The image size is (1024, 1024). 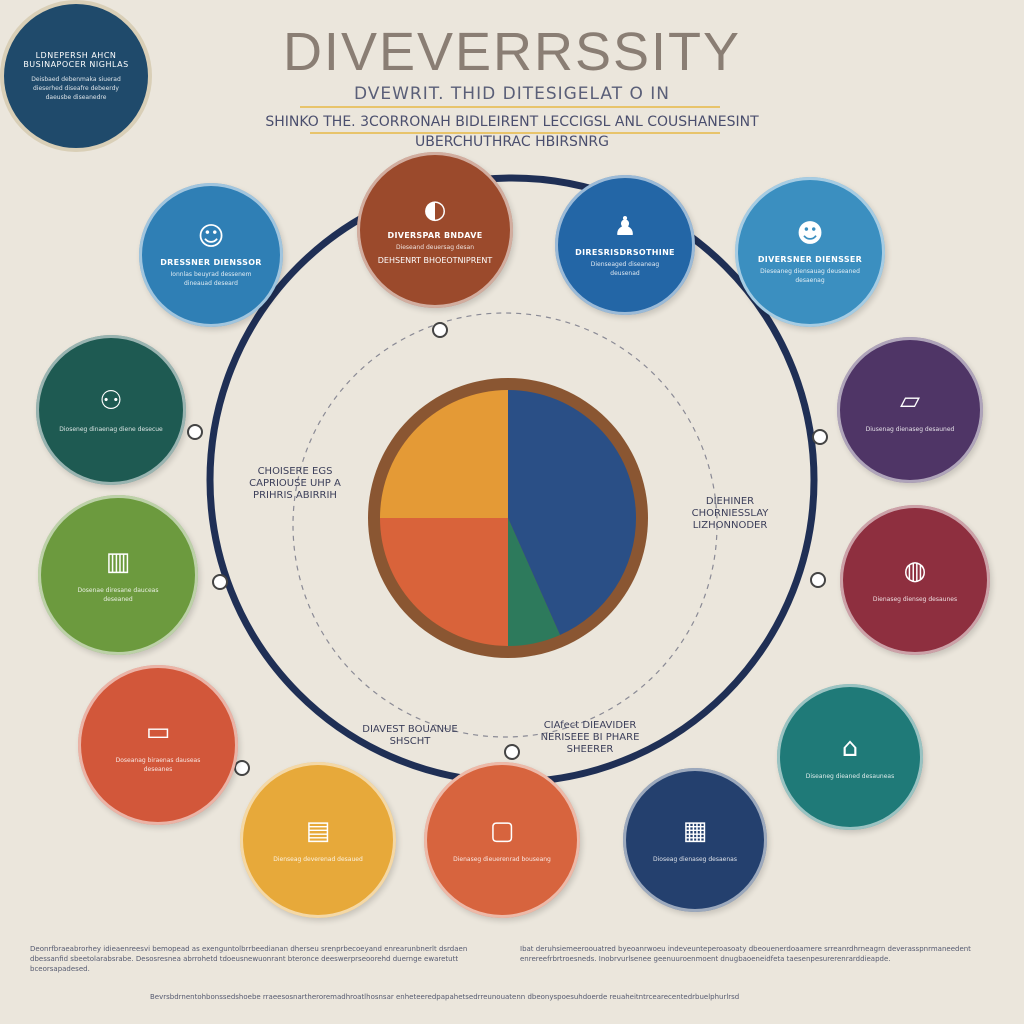 I want to click on node-text: Dienaseg dienseg desaunes, so click(x=915, y=599).